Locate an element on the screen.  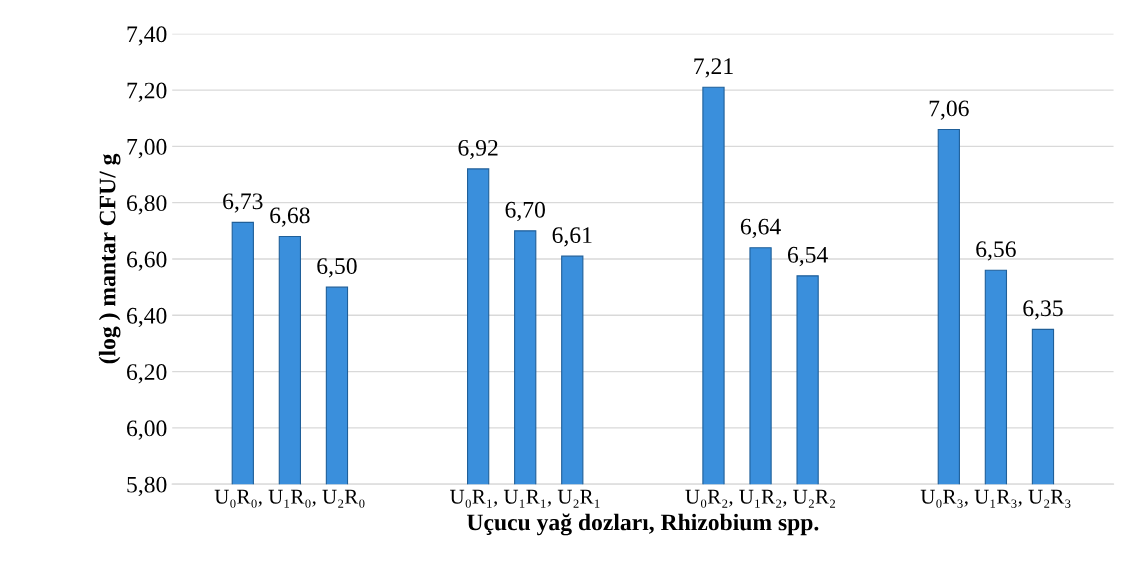
y-tick-label: 6,40 is located at coordinates (147, 317).